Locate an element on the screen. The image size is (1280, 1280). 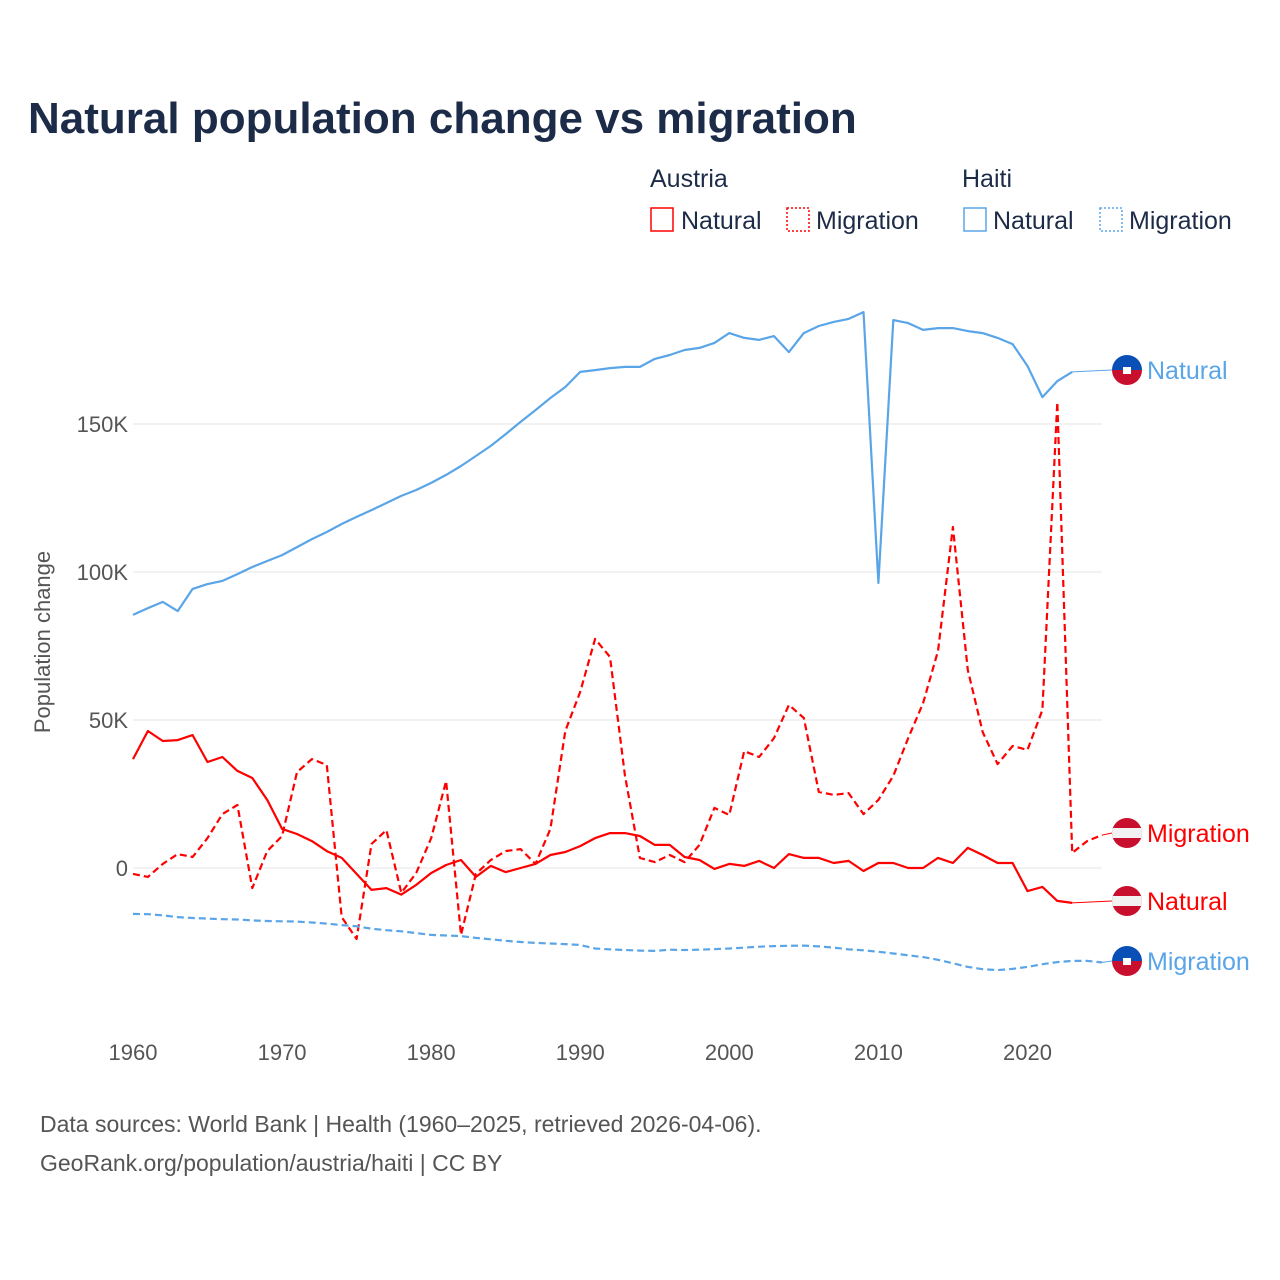
legend-group-haiti: Haiti is located at coordinates (987, 179).